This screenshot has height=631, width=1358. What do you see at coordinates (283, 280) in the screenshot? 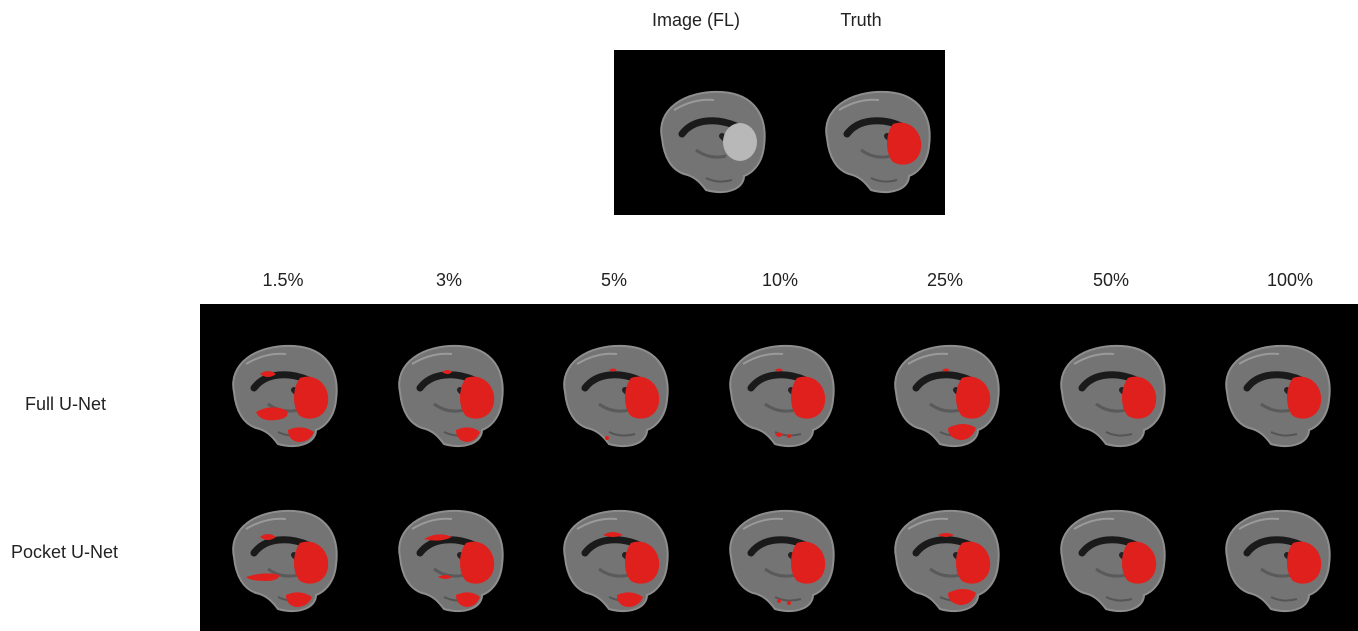
I see `col-label-1-5: 1.5%` at bounding box center [283, 280].